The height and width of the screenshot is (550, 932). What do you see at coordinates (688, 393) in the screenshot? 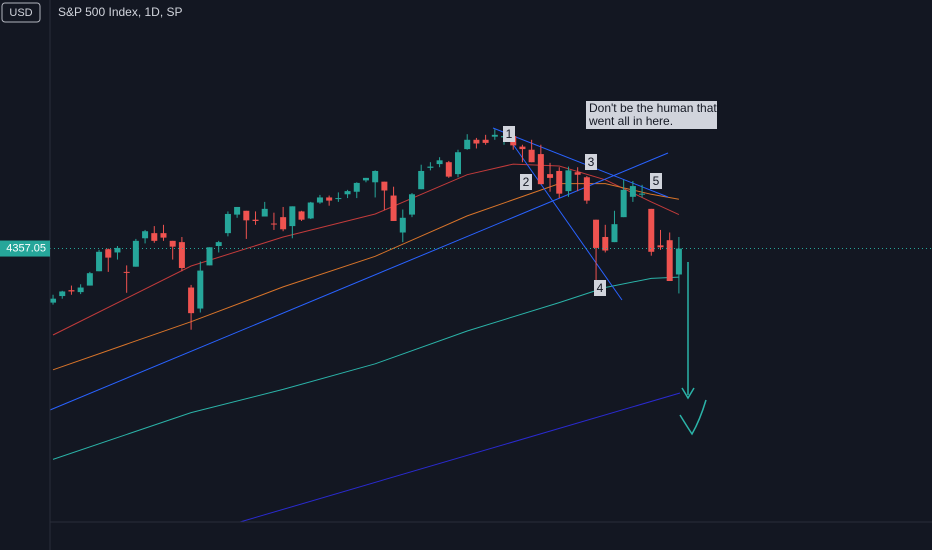
I see `arrow-head` at bounding box center [688, 393].